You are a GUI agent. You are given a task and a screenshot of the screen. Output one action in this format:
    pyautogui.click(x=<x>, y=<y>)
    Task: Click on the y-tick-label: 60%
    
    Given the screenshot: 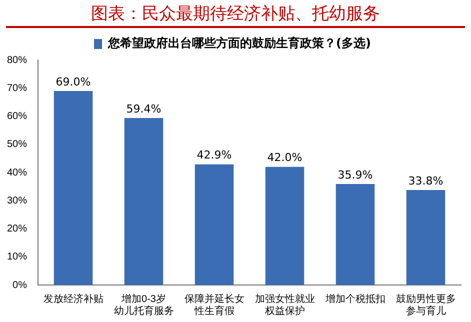 What is the action you would take?
    pyautogui.click(x=17, y=116)
    